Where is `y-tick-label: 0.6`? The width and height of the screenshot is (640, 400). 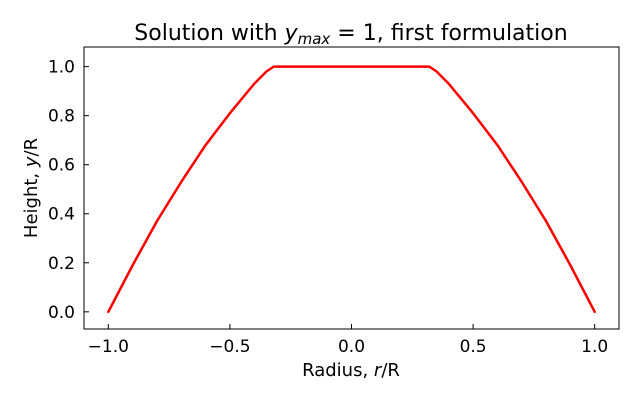
y-tick-label: 0.6 is located at coordinates (61, 166).